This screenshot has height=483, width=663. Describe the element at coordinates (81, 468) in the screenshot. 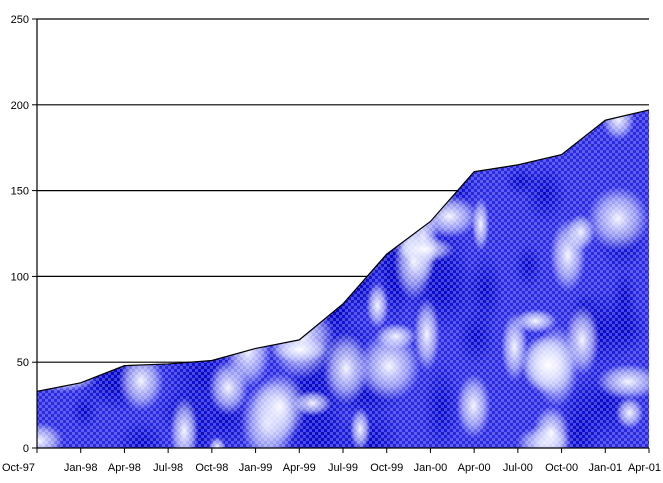

I see `x-tick-label: Jan-98` at that location.